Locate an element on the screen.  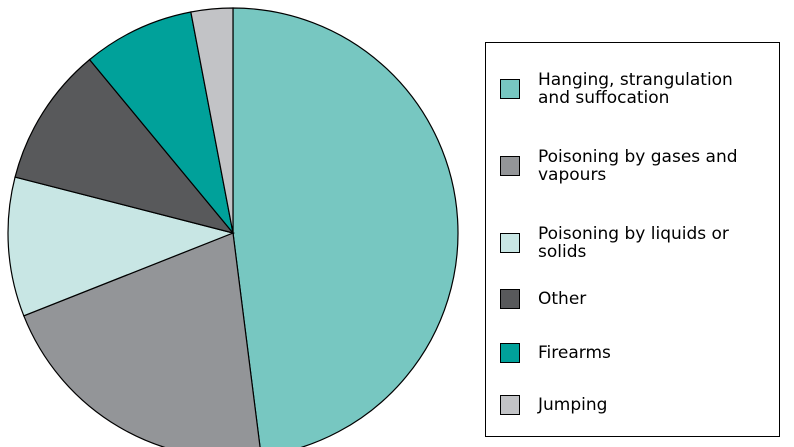
legend-item: Poisoning by liquids or solids is located at coordinates (635, 243).